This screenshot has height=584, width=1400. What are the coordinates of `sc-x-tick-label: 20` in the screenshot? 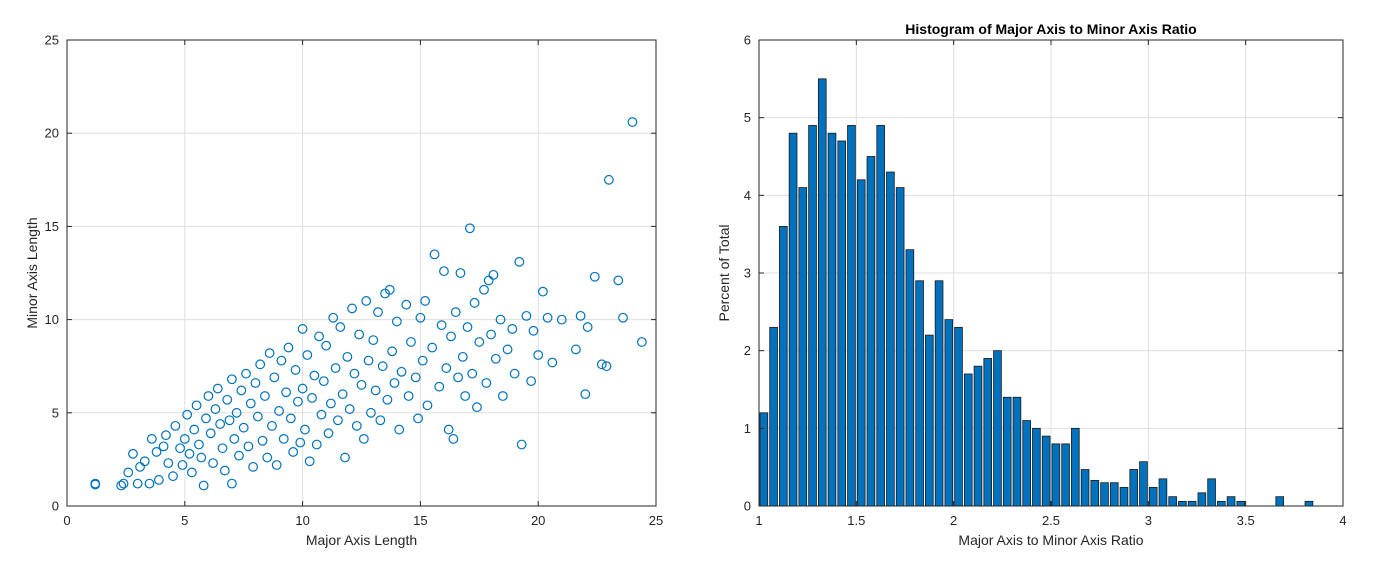 It's located at (538, 520).